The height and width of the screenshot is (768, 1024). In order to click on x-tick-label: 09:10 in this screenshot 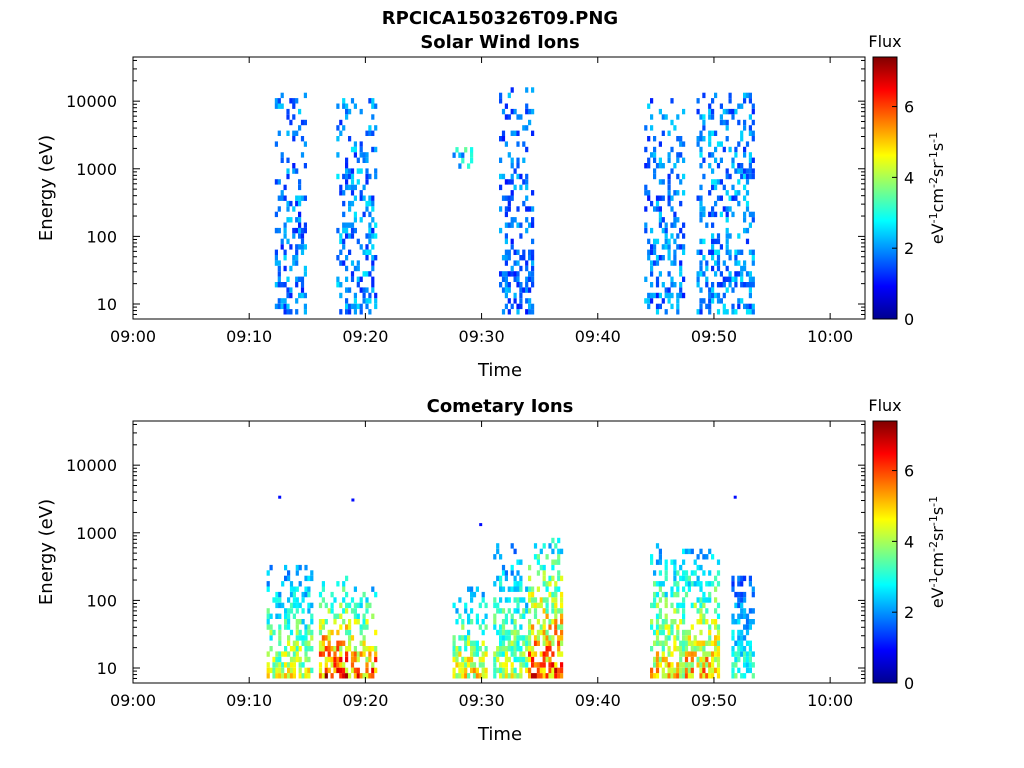, I will do `click(249, 336)`.